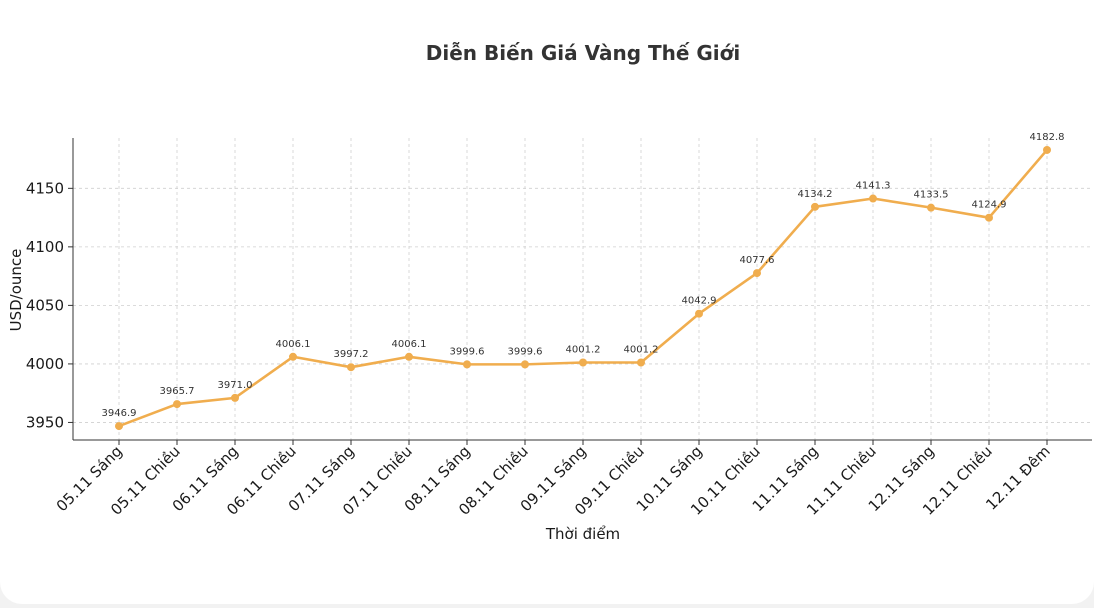 This screenshot has height=608, width=1094. What do you see at coordinates (582, 534) in the screenshot?
I see `x-axis-label: Thời điểm` at bounding box center [582, 534].